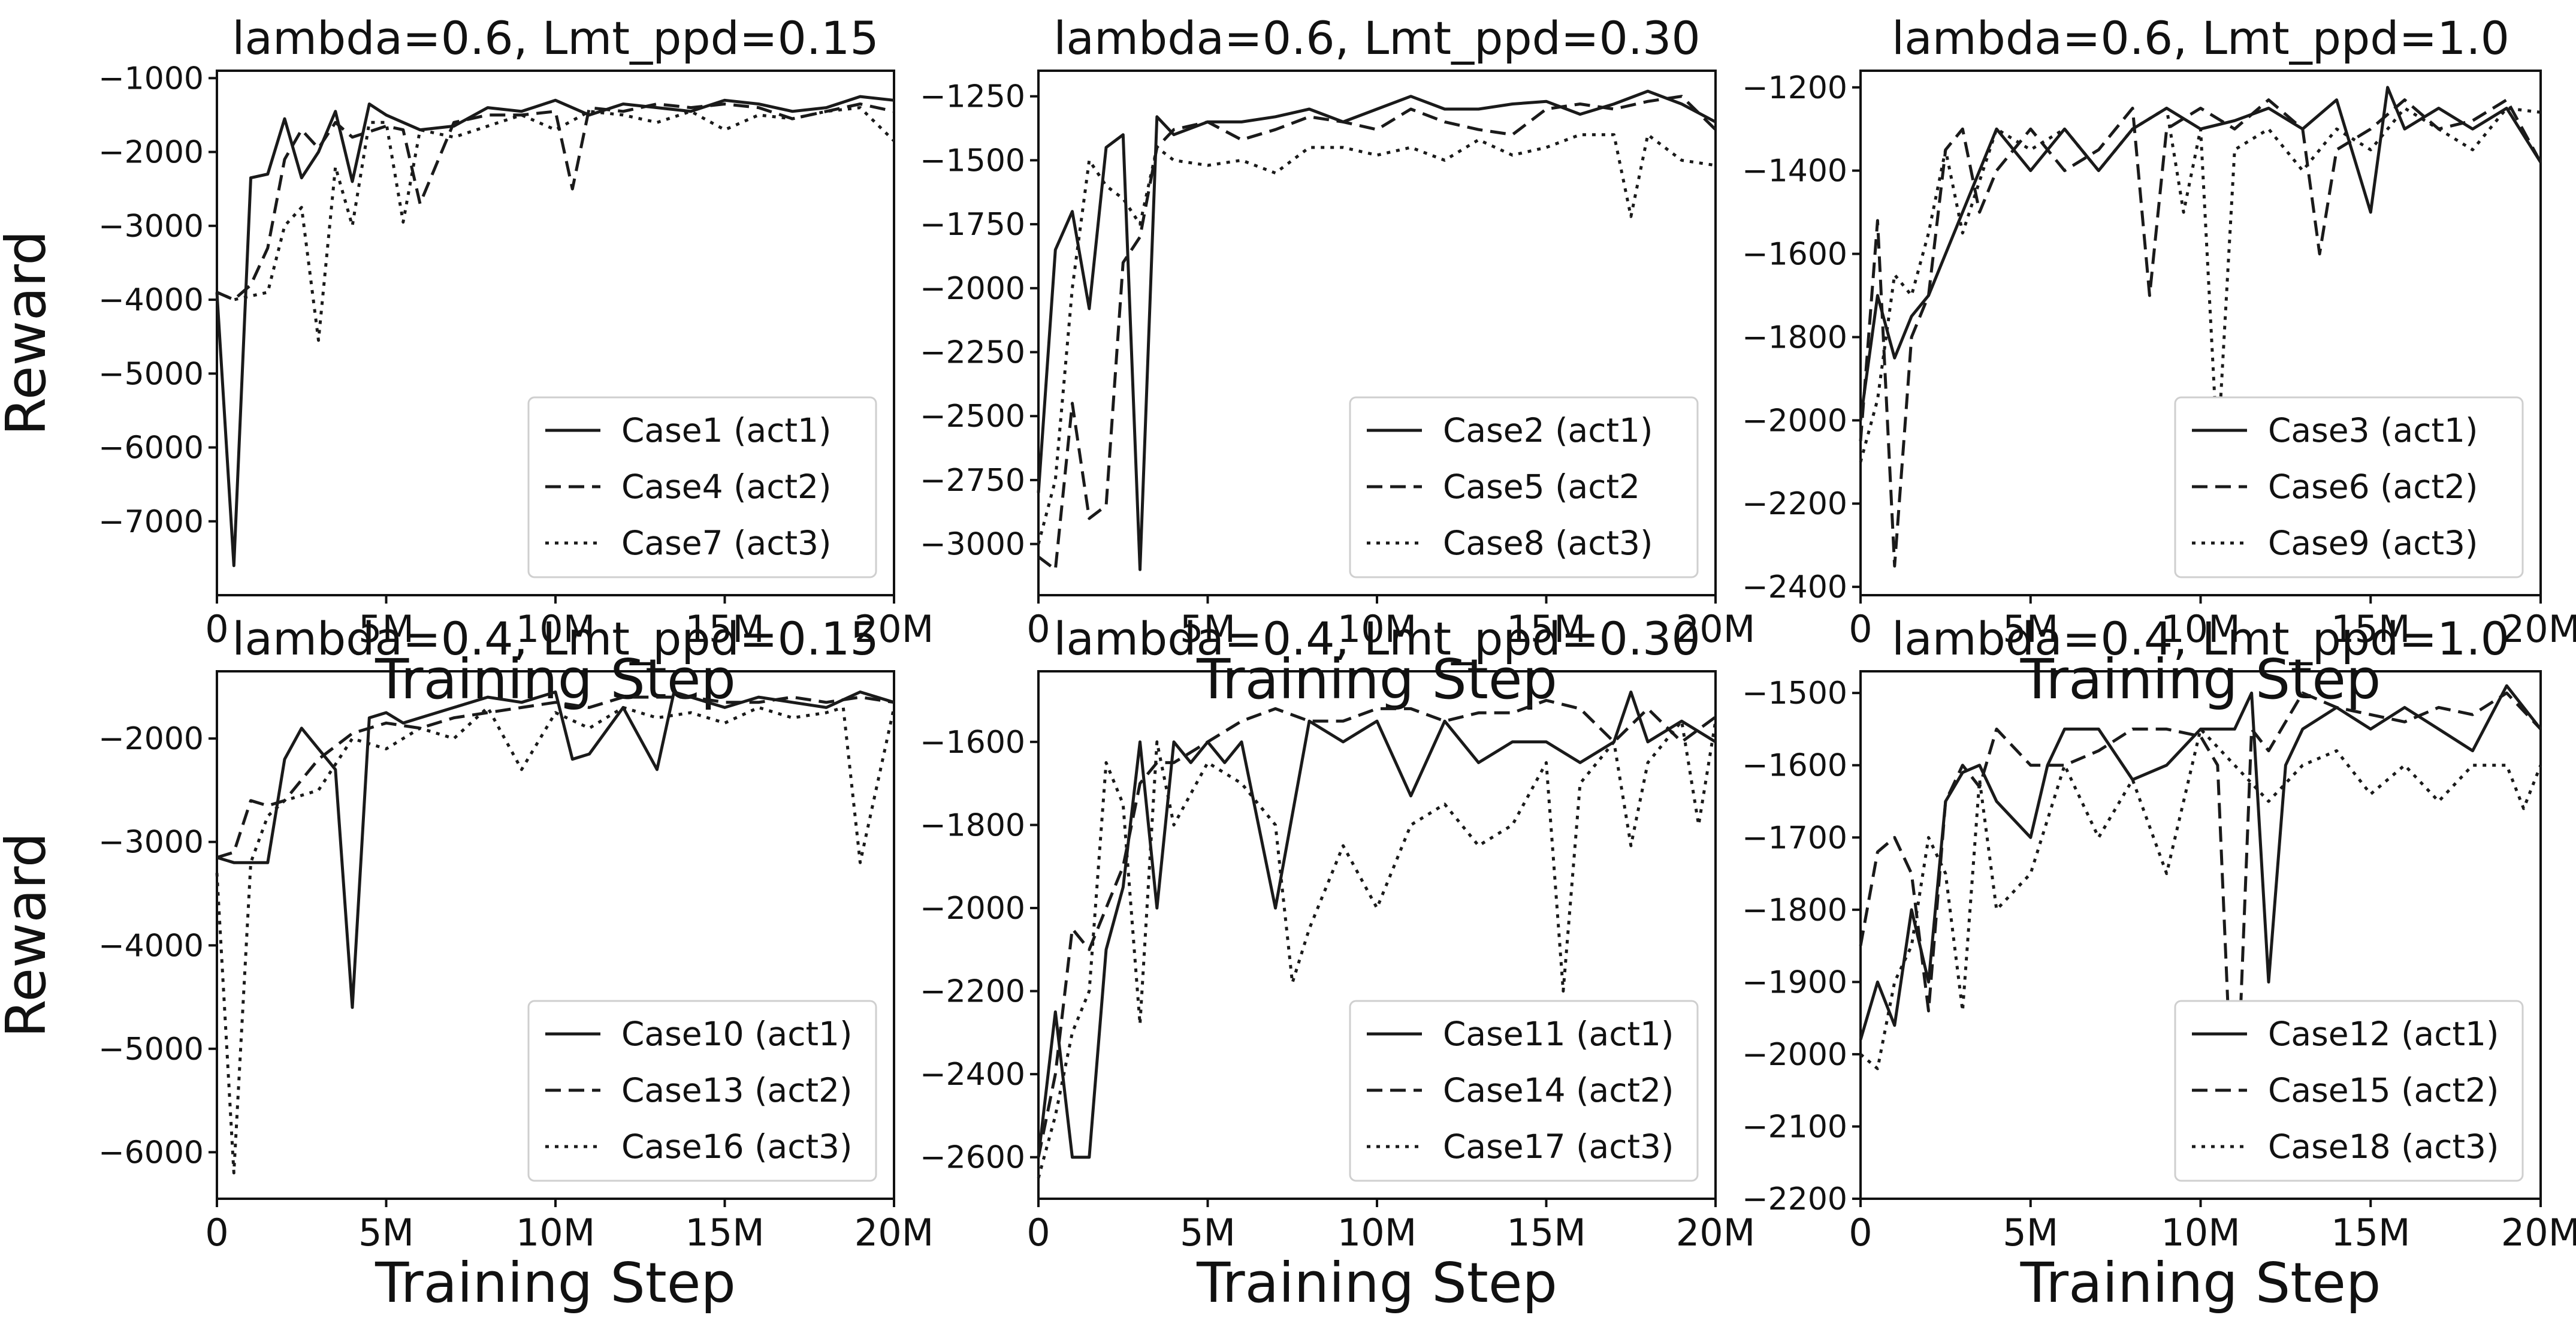  I want to click on legend-entry: Case2 (act1), so click(1548, 430).